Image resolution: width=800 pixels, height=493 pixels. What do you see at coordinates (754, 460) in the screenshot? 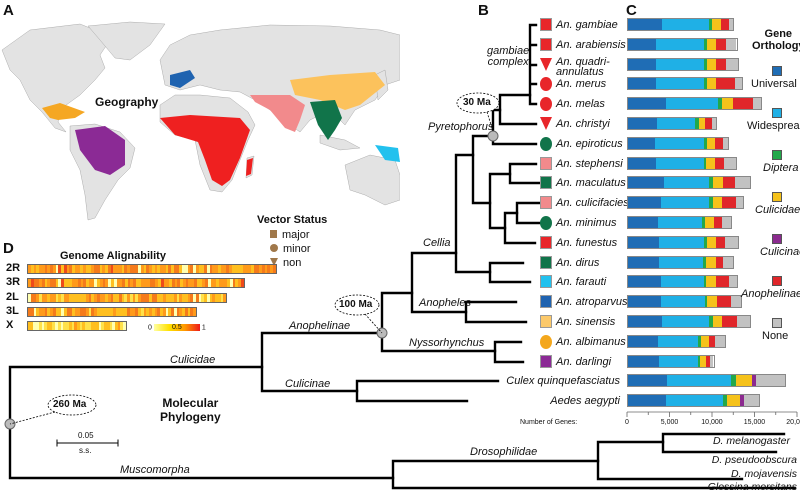
I see `tip-d-pseudoobscura: D. pseudoobscura` at bounding box center [754, 460].